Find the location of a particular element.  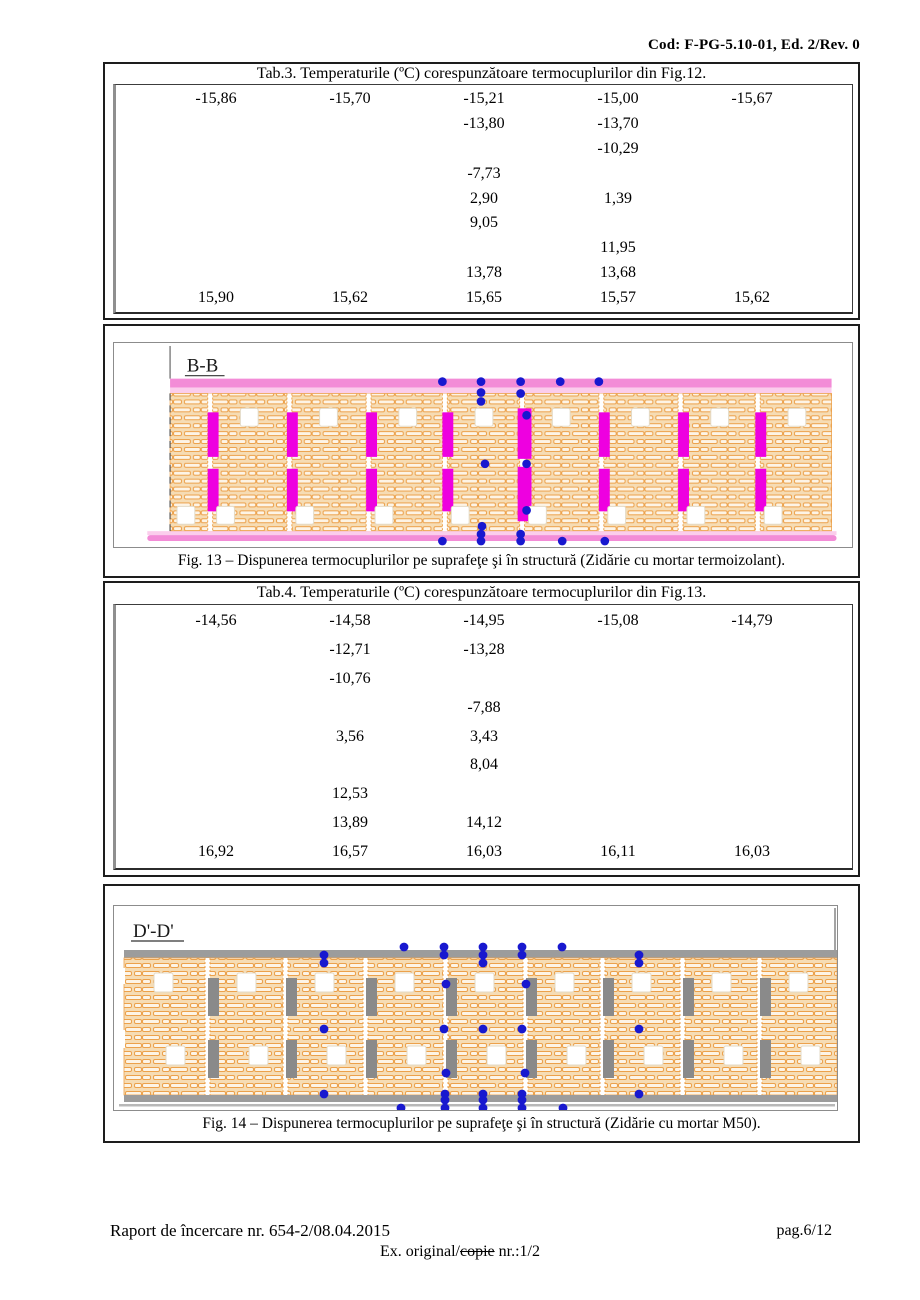

table-row: 13,89 14,12 is located at coordinates (484, 822).